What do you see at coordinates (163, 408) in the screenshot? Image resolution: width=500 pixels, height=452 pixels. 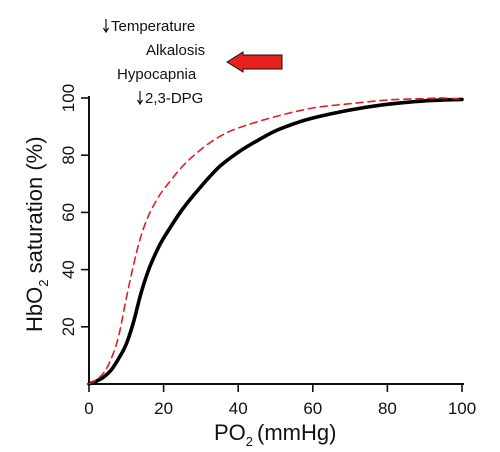 I see `x-tick-label: 20` at bounding box center [163, 408].